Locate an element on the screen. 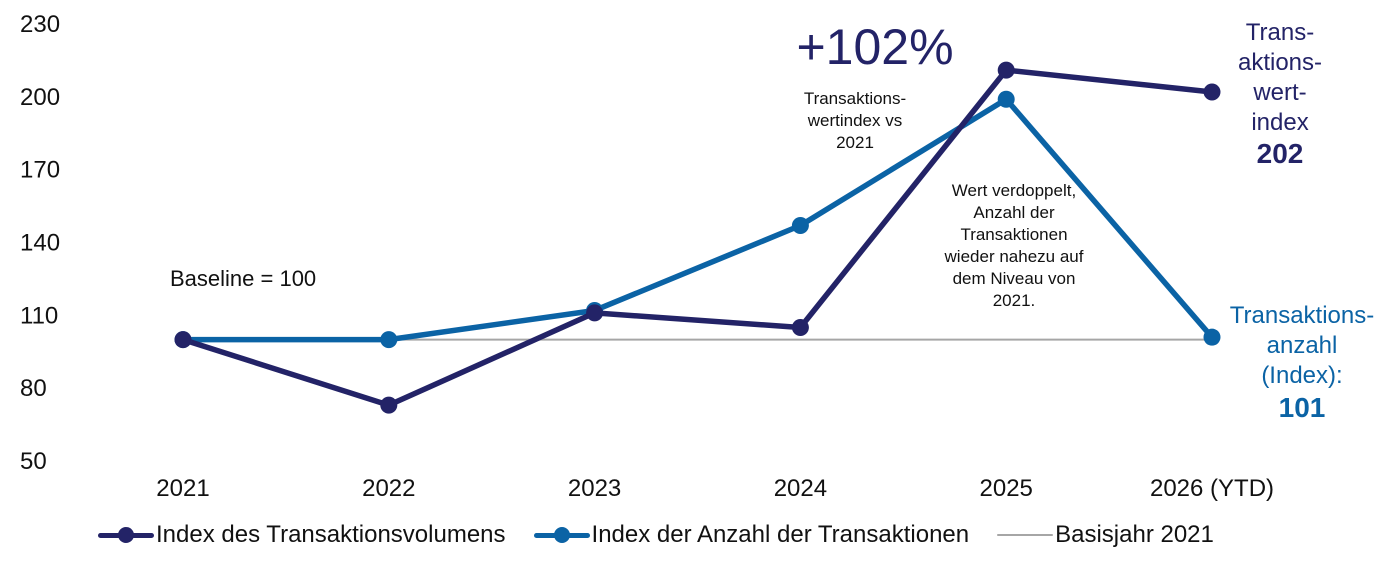 The image size is (1393, 570). volume-end-value: 202 is located at coordinates (1280, 153).